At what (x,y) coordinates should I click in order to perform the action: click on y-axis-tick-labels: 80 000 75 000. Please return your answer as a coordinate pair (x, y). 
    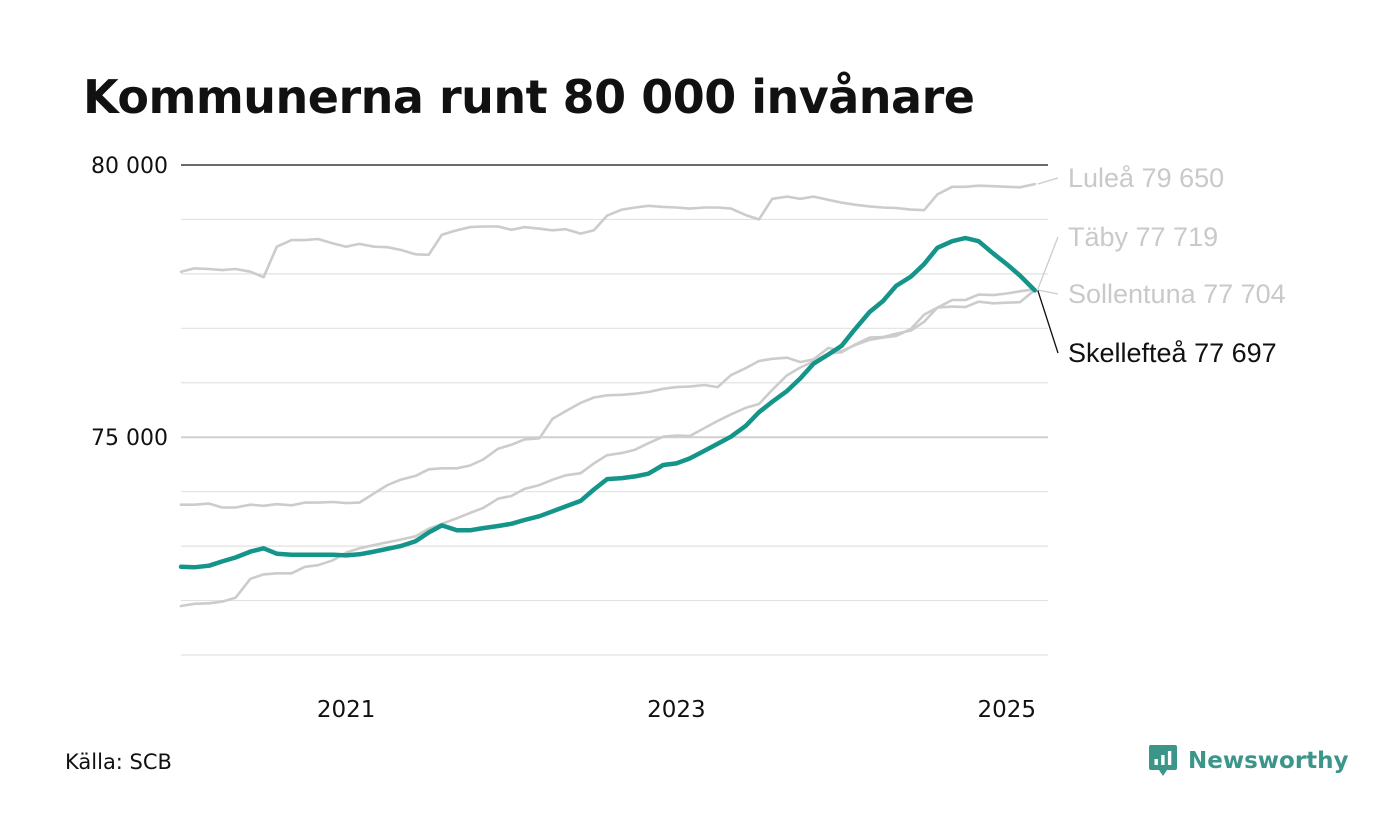
    Looking at the image, I should click on (129, 302).